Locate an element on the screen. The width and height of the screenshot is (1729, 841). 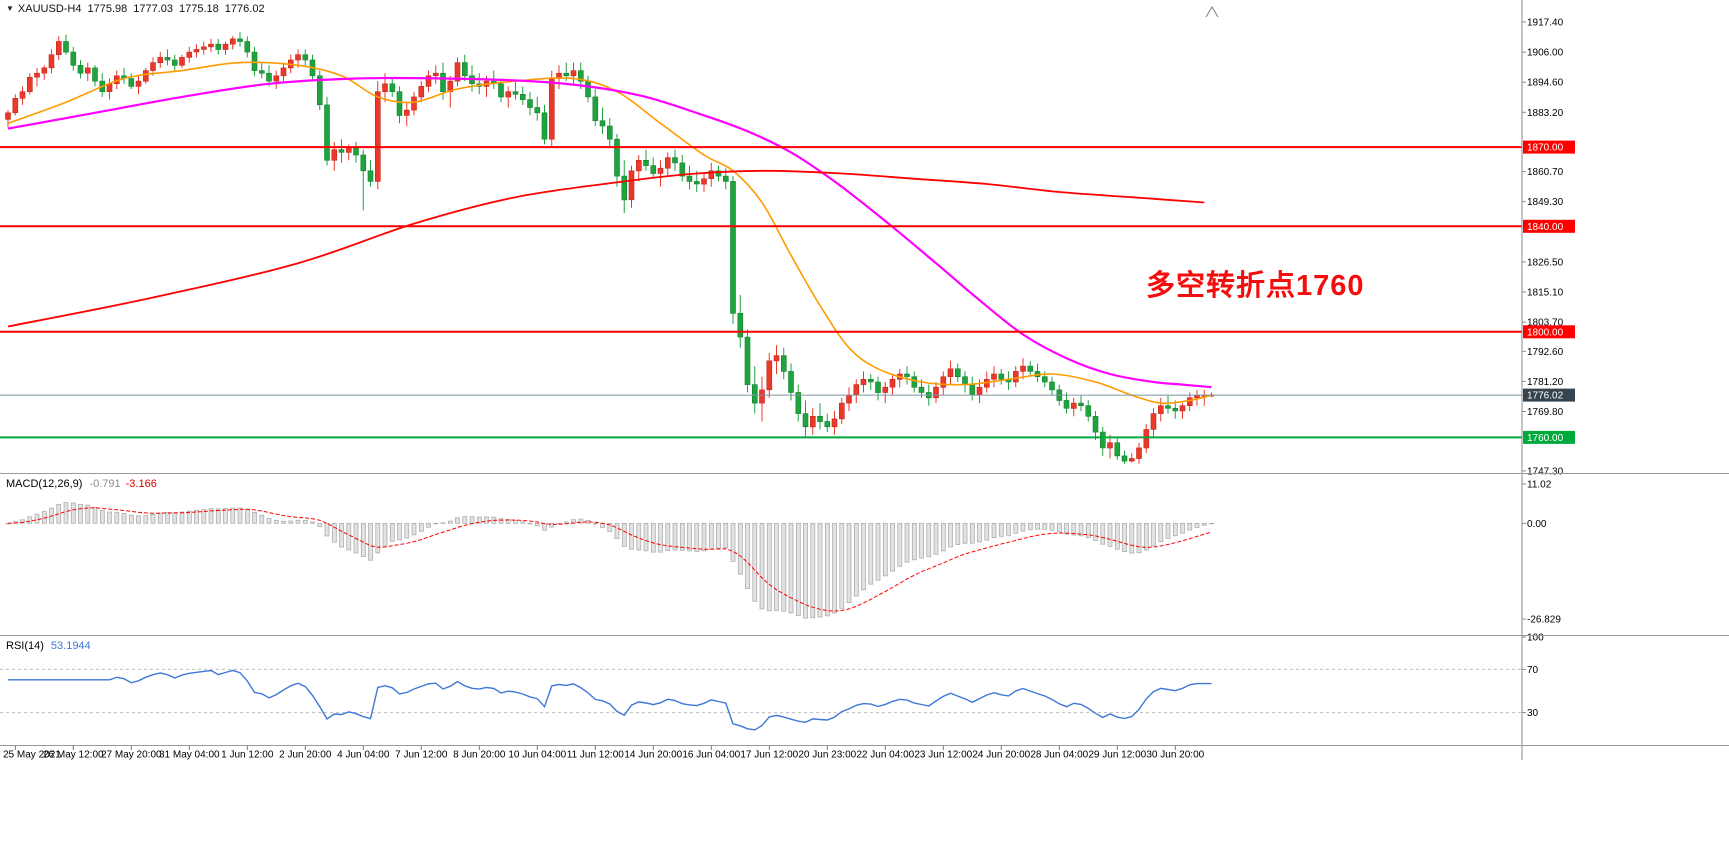
time-tick-label: 23 Jun 12:00 is located at coordinates (943, 755).